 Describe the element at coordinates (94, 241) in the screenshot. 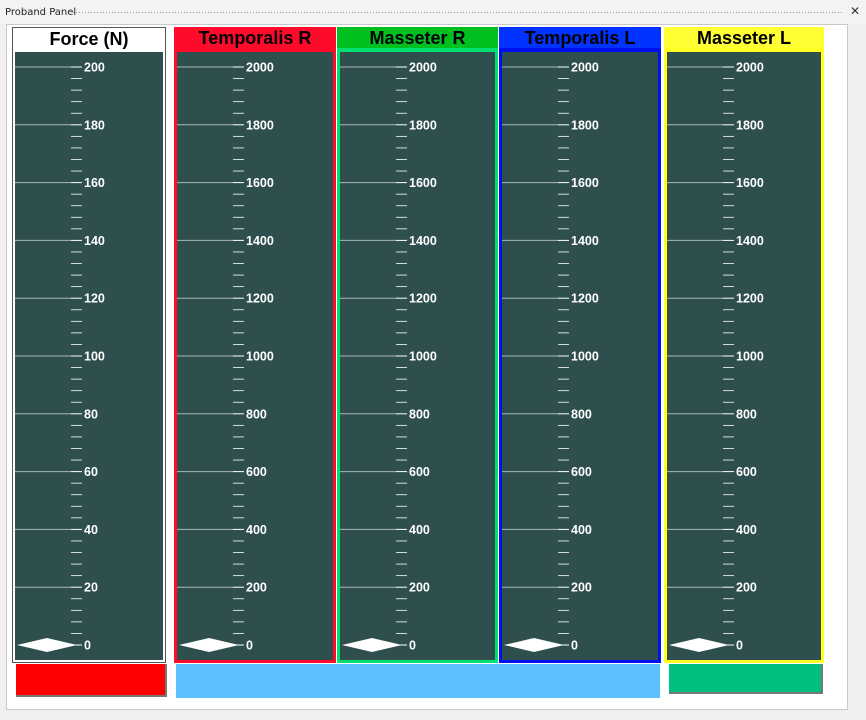

I see `tick-label: 140` at that location.